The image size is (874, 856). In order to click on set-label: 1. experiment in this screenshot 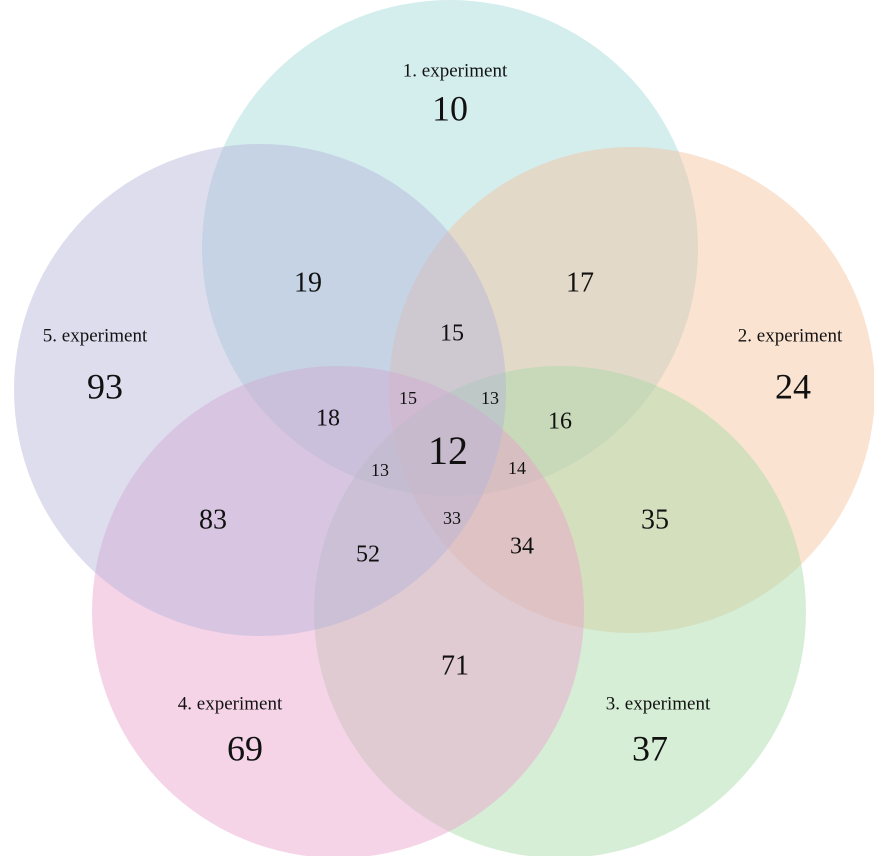, I will do `click(455, 70)`.